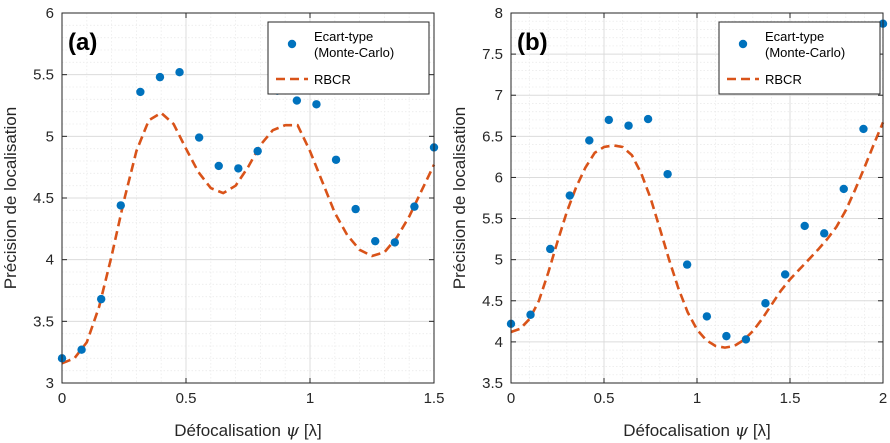  What do you see at coordinates (310, 430) in the screenshot?
I see `panel-a-xlabel-unit: [λ]` at bounding box center [310, 430].